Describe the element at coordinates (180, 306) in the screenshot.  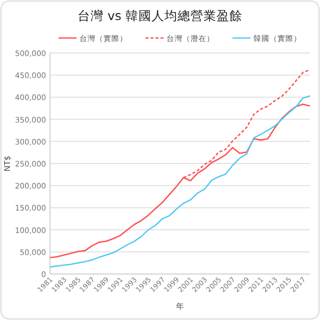
I see `x-axis-title: 年` at that location.